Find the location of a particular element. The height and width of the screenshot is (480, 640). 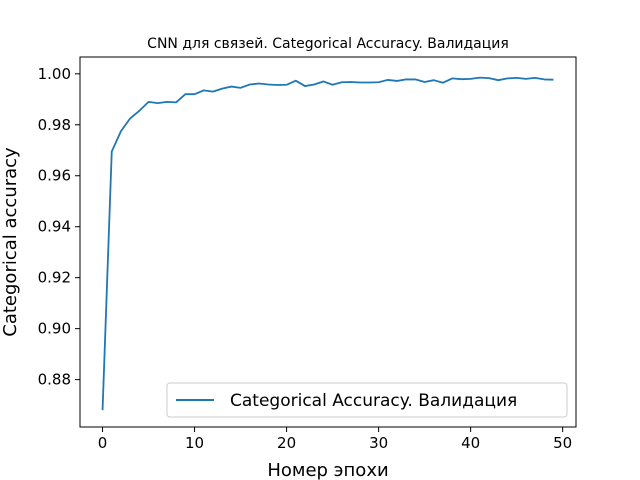

x-axis-label: Номер эпохи is located at coordinates (327, 470).